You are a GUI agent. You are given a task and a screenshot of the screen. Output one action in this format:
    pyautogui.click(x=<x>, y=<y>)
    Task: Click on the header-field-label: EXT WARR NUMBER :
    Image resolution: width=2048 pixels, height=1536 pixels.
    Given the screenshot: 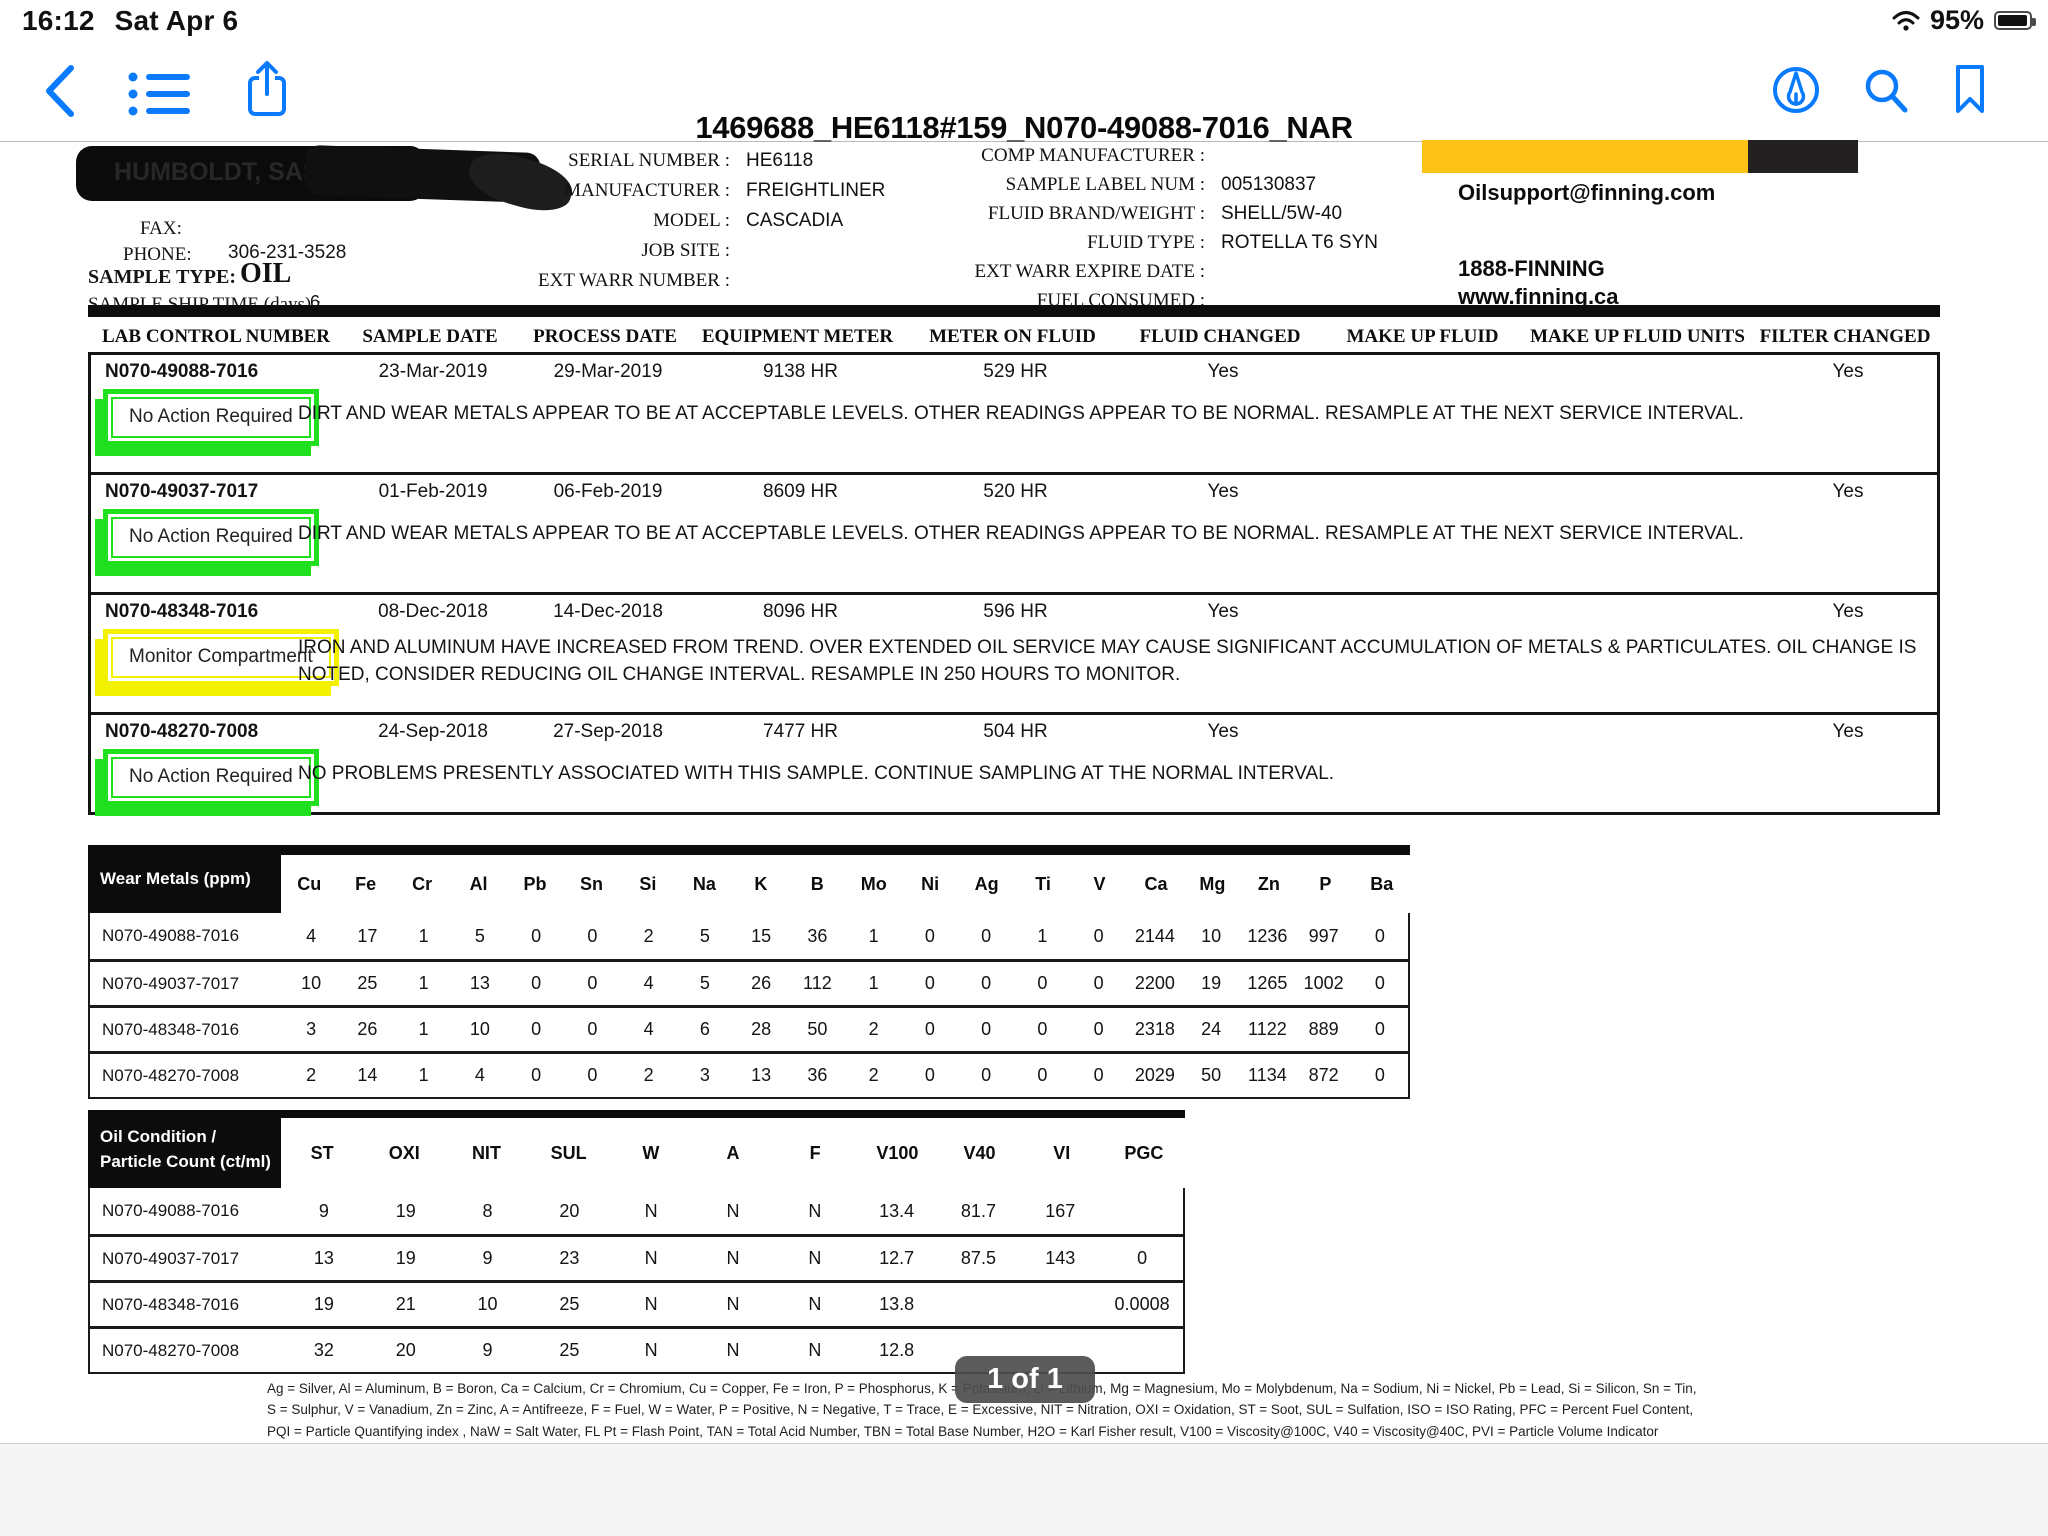 What is the action you would take?
    pyautogui.click(x=634, y=280)
    